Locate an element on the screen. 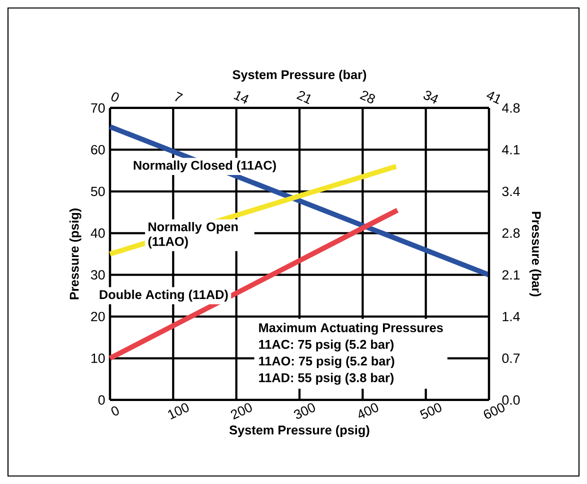 This screenshot has width=587, height=484. x-tick-label: 500 is located at coordinates (431, 411).